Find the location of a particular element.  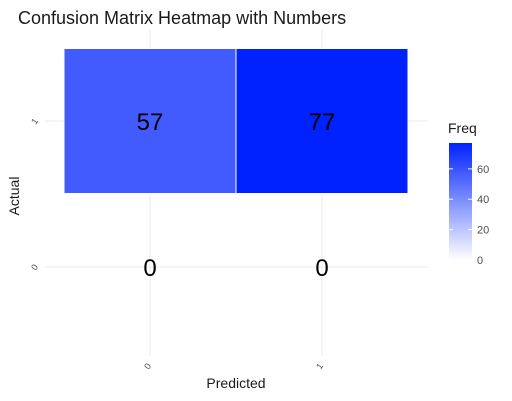

chart-title: Confusion Matrix Heatmap with Numbers is located at coordinates (182, 18).